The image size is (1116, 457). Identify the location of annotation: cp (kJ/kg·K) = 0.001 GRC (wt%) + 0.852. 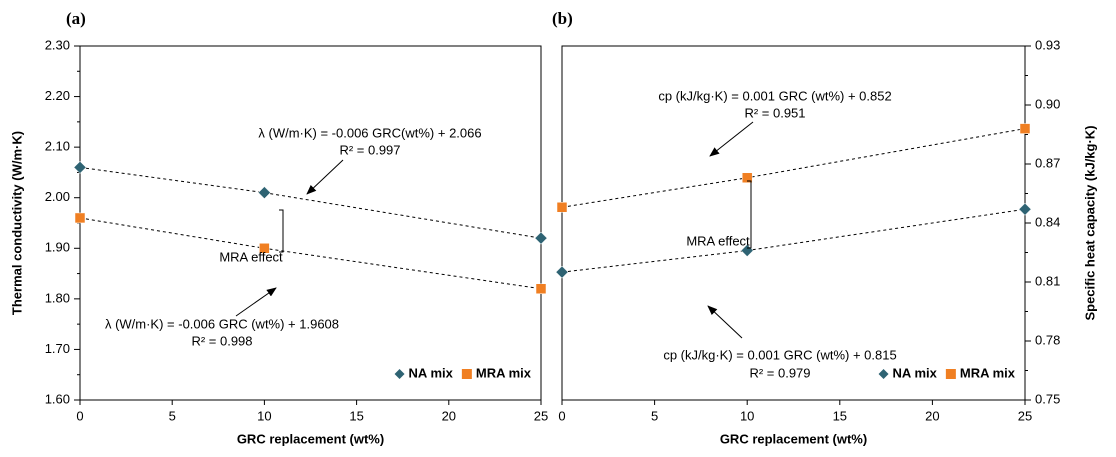
(774, 95).